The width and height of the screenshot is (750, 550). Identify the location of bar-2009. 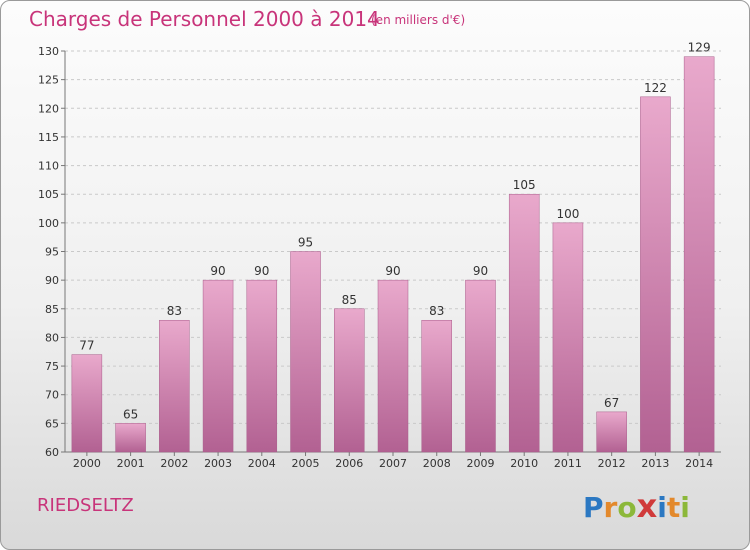
(480, 366).